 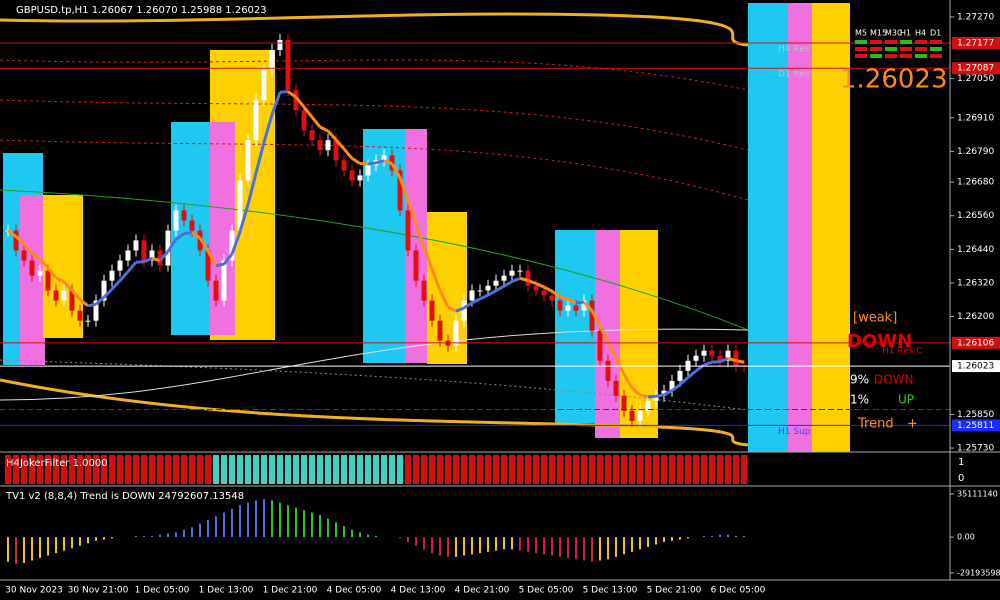 I want to click on strength: [weak], so click(x=875, y=318).